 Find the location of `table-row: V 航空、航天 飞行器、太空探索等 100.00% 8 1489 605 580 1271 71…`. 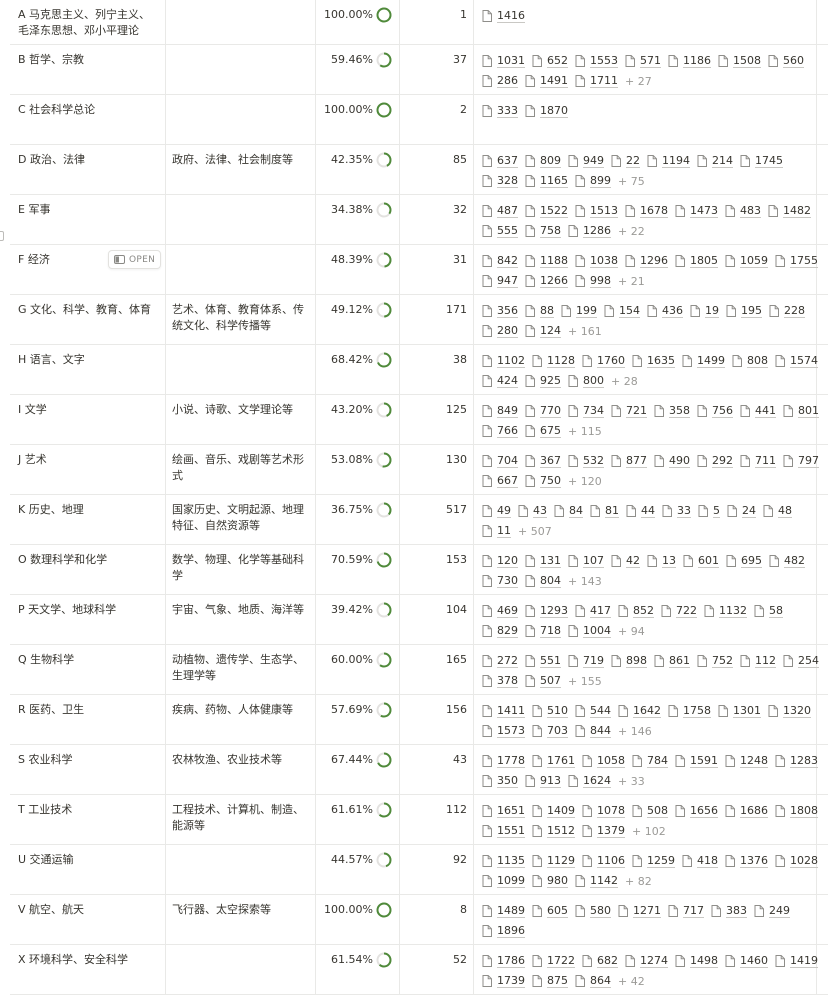

table-row: V 航空、航天 飞行器、太空探索等 100.00% 8 1489 605 580 1271 71… is located at coordinates (419, 920).